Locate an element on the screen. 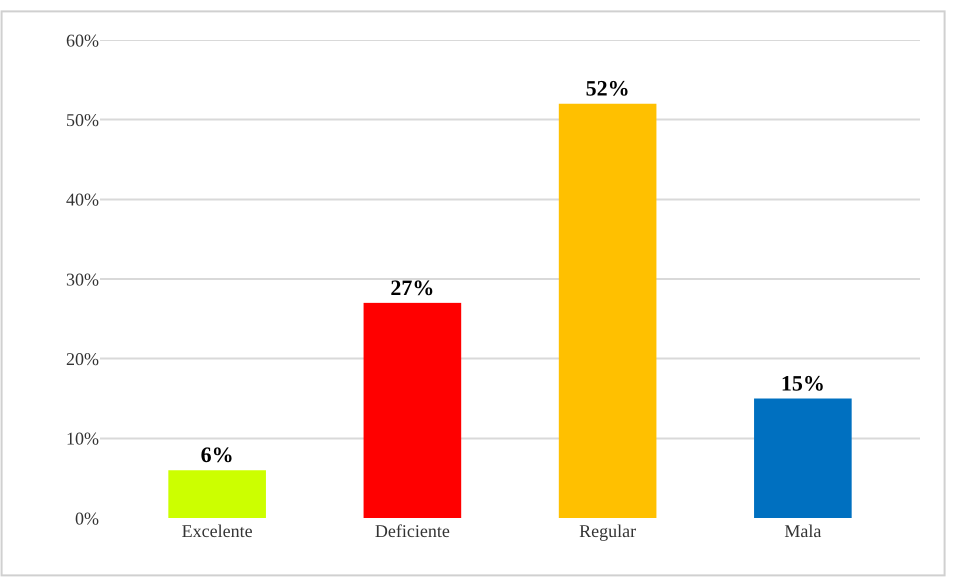 This screenshot has width=960, height=578. y-tick-label: 10% is located at coordinates (82, 438).